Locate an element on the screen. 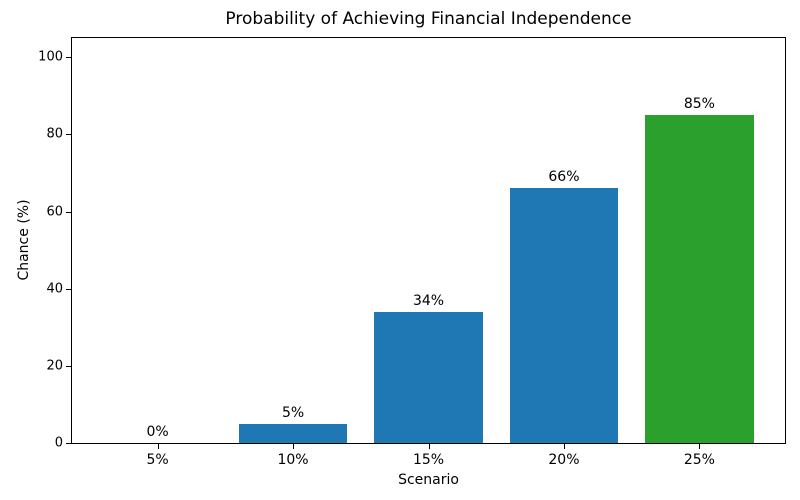 The width and height of the screenshot is (800, 500). bar-10% is located at coordinates (293, 433).